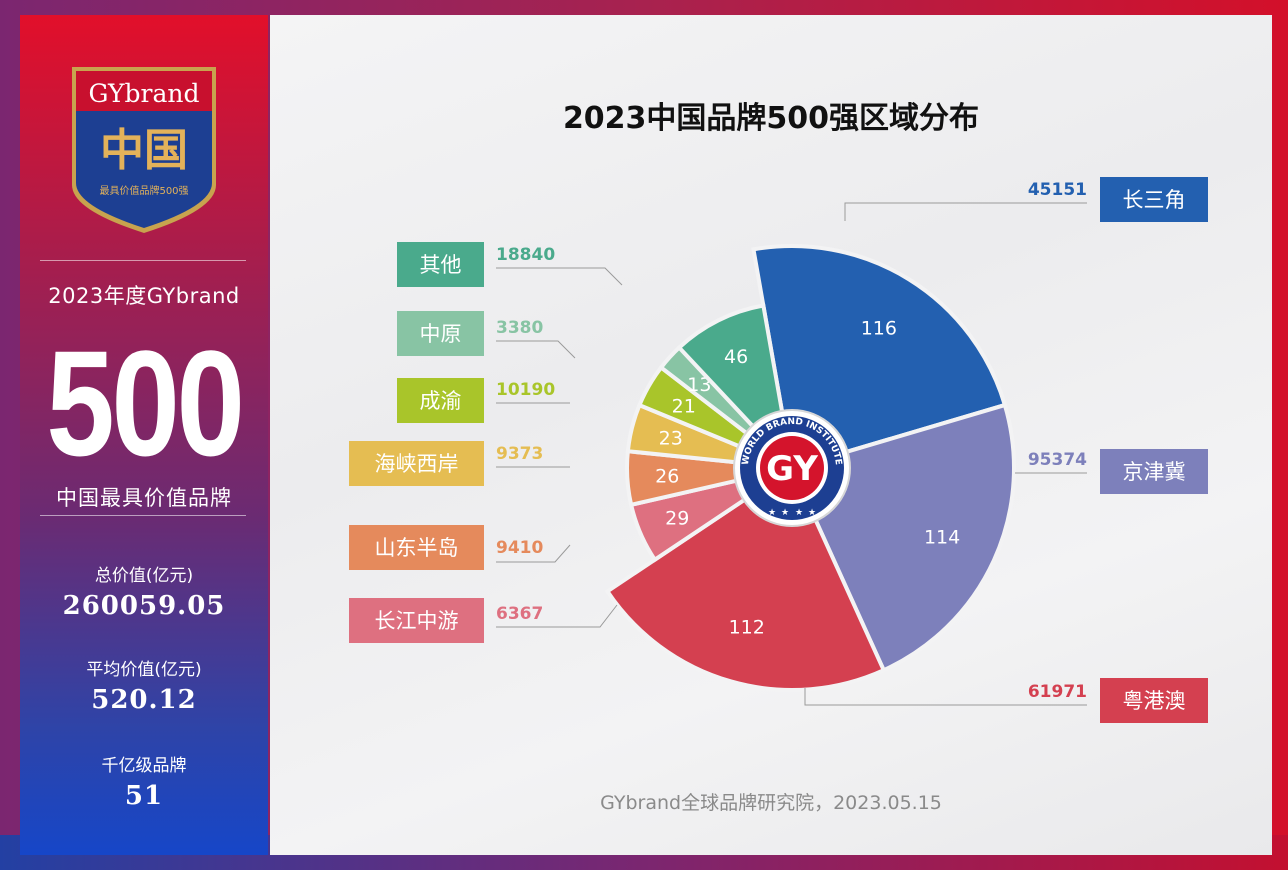  Describe the element at coordinates (667, 477) in the screenshot. I see `slice-count-label: 26` at that location.